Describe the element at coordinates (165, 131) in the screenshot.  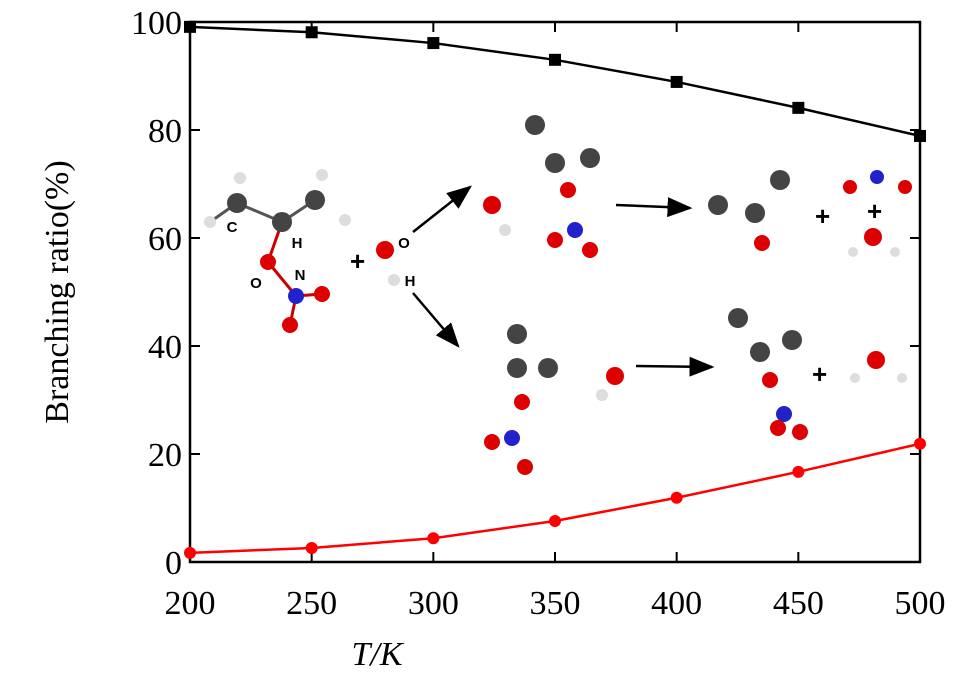
I see `y-tick-label: 80` at that location.